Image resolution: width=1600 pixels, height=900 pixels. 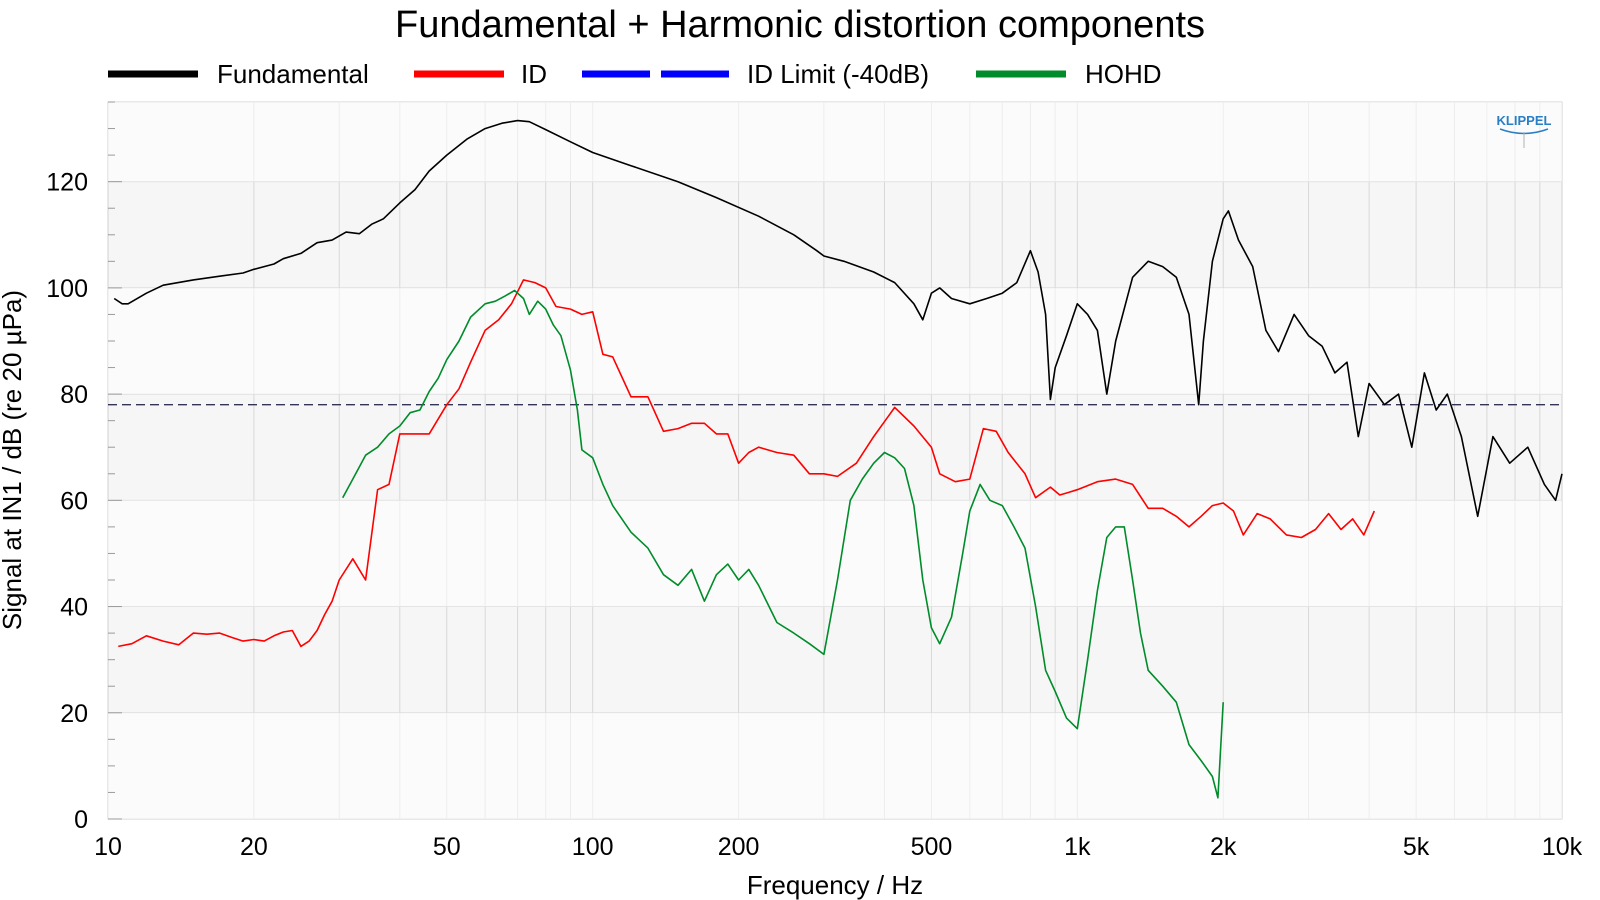 I want to click on x-tick-label: 10k, so click(x=1562, y=847).